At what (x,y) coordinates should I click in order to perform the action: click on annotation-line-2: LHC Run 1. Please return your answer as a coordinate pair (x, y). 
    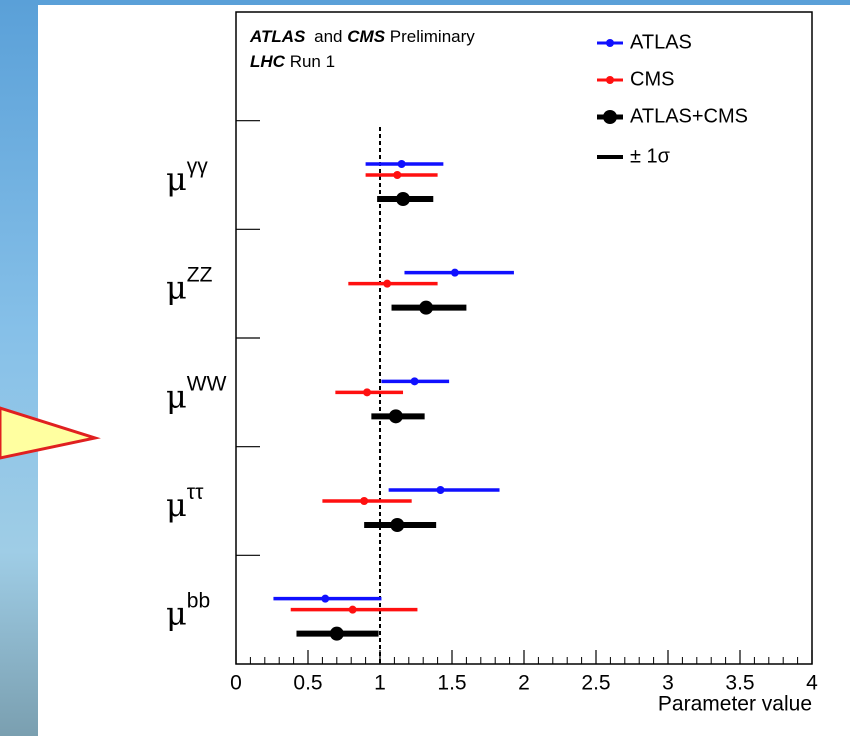
    Looking at the image, I should click on (292, 61).